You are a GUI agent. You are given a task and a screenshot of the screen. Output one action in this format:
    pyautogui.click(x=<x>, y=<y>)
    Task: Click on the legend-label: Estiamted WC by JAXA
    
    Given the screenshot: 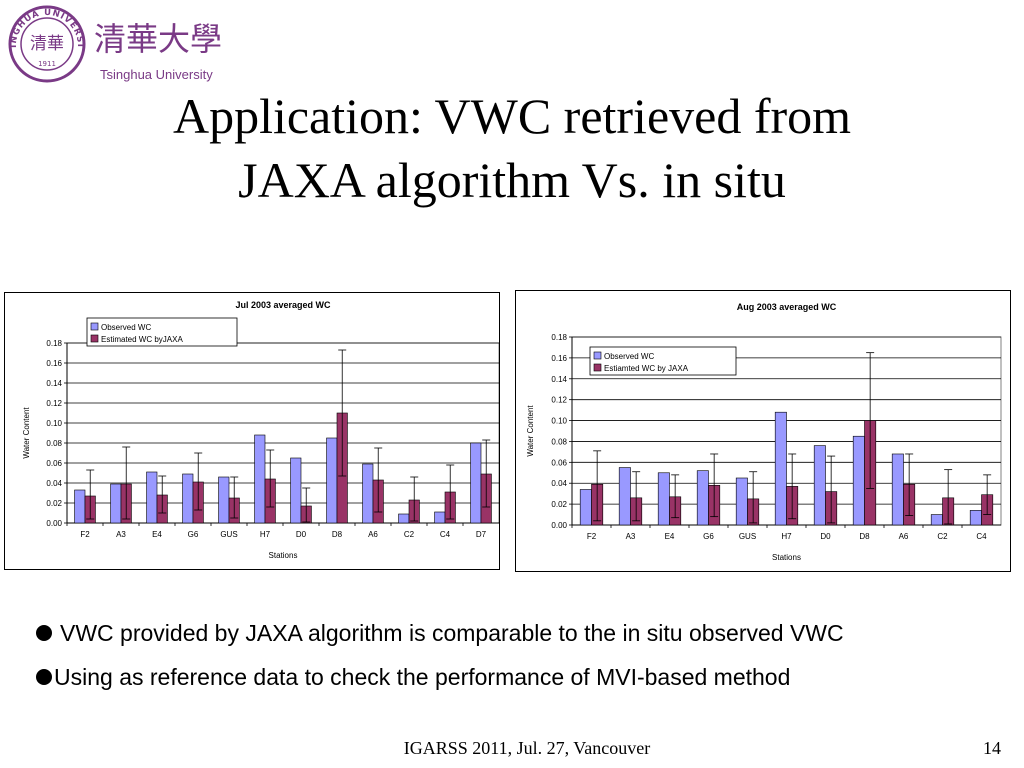 What is the action you would take?
    pyautogui.click(x=646, y=368)
    